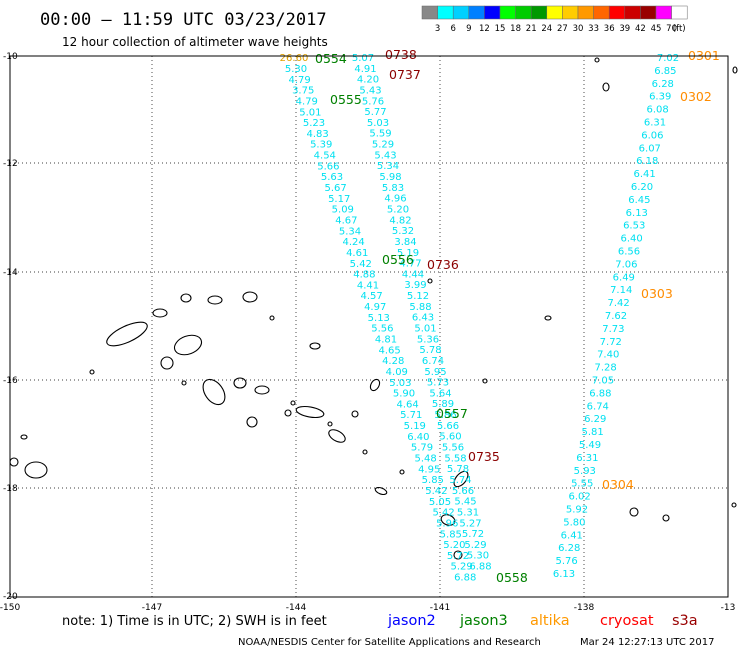 The image size is (740, 650). What do you see at coordinates (631, 239) in the screenshot?
I see `swh-value-label: 6.40` at bounding box center [631, 239].